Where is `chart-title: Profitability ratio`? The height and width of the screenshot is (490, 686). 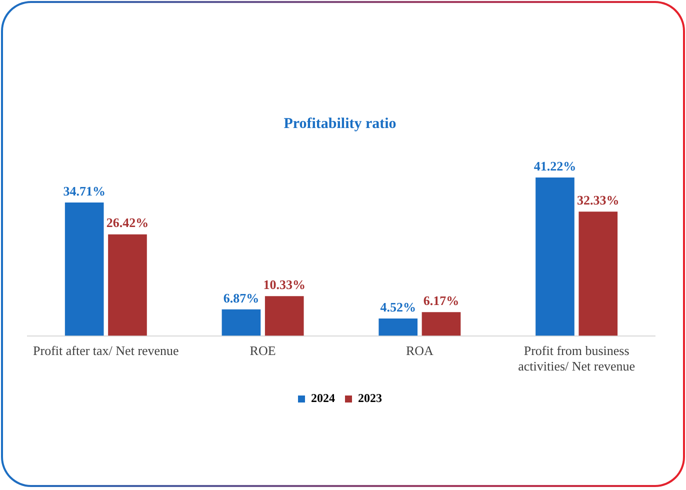 chart-title: Profitability ratio is located at coordinates (340, 124).